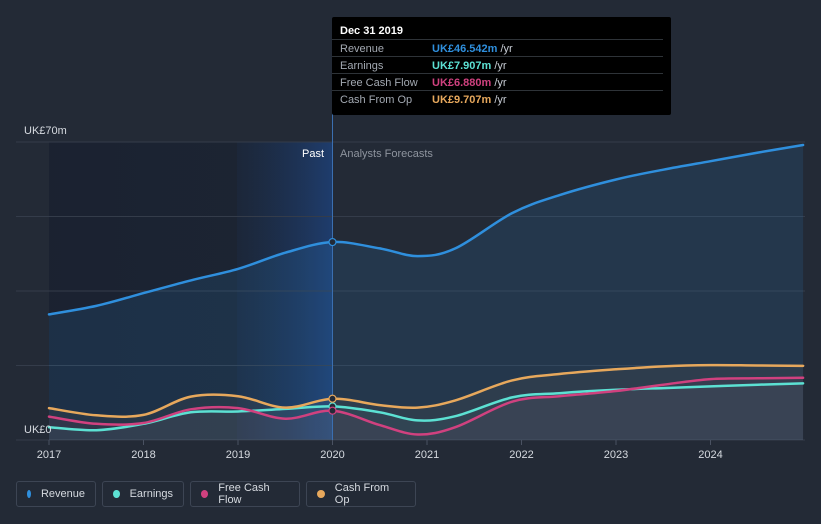  What do you see at coordinates (427, 455) in the screenshot?
I see `x-tick-label: 2021` at bounding box center [427, 455].